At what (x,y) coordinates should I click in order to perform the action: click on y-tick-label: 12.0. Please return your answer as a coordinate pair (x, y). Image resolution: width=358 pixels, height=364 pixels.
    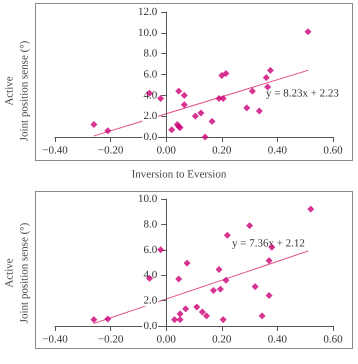
    Looking at the image, I should click on (148, 12).